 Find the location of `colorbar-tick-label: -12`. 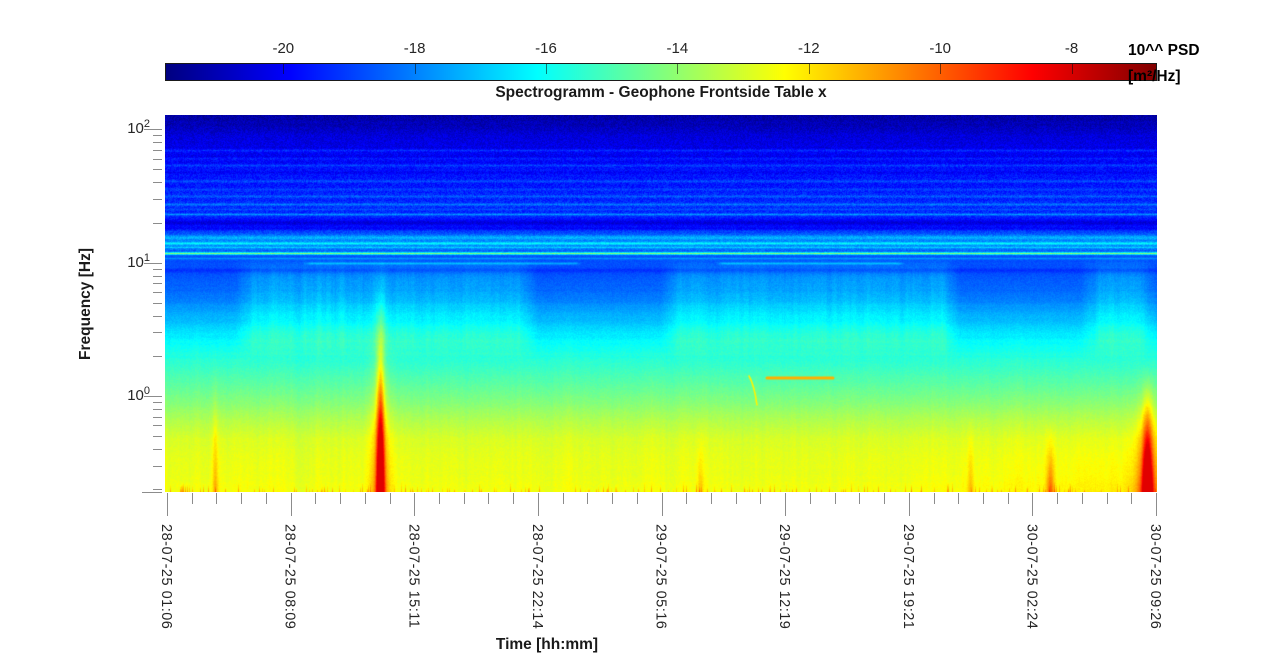

colorbar-tick-label: -12 is located at coordinates (808, 48).